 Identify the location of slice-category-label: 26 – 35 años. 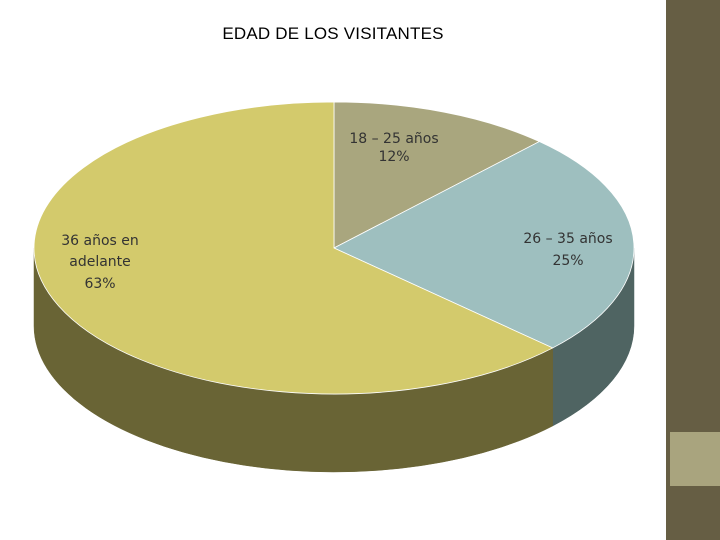
(567, 239).